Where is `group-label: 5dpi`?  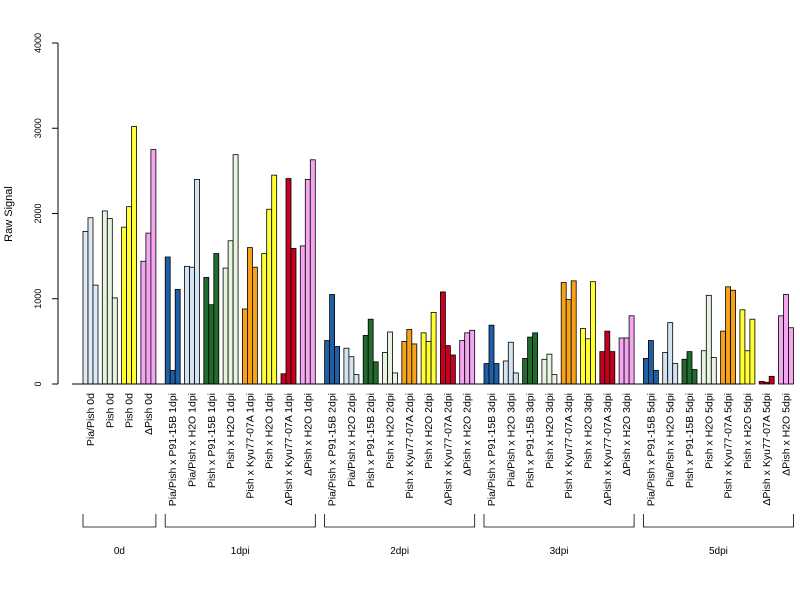
group-label: 5dpi is located at coordinates (718, 551).